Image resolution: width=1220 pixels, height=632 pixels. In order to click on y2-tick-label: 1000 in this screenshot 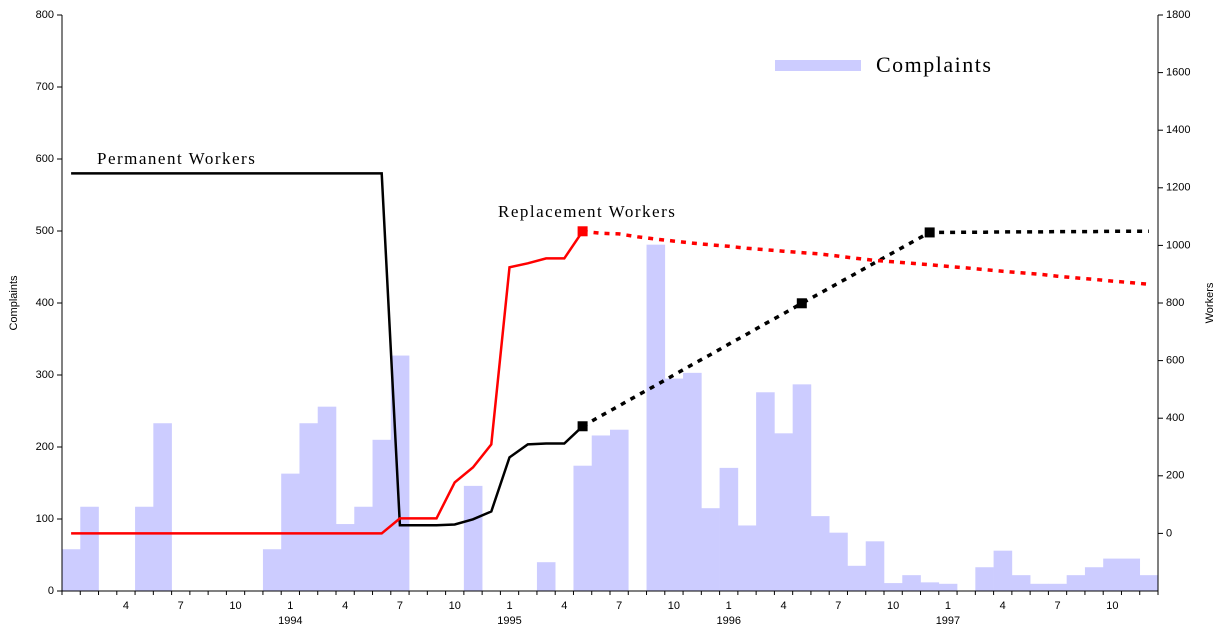, I will do `click(1178, 245)`.